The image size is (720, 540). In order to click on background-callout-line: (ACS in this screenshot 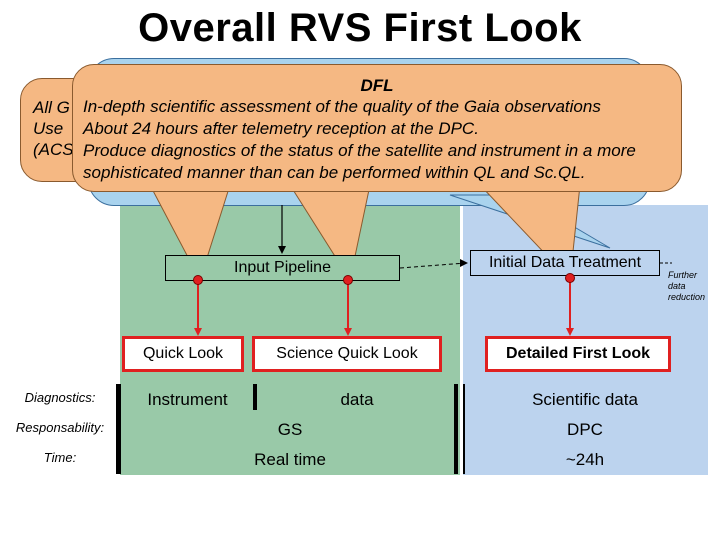, I will do `click(53, 149)`.